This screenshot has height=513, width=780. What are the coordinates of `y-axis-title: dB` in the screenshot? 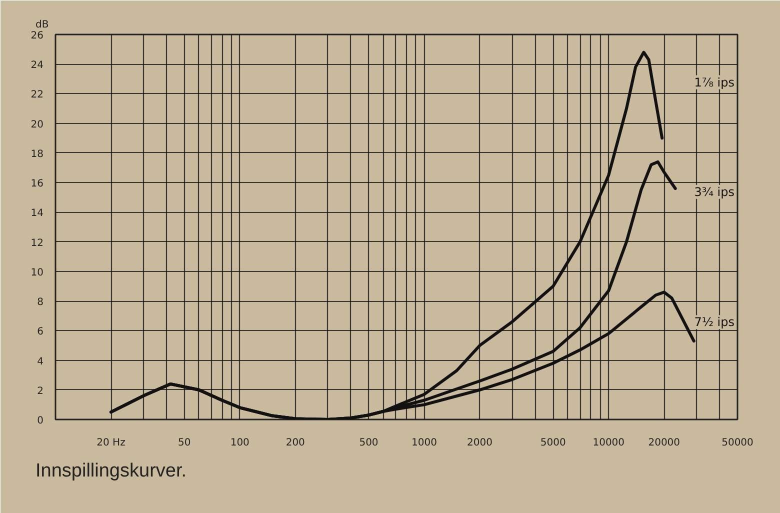 It's located at (42, 25).